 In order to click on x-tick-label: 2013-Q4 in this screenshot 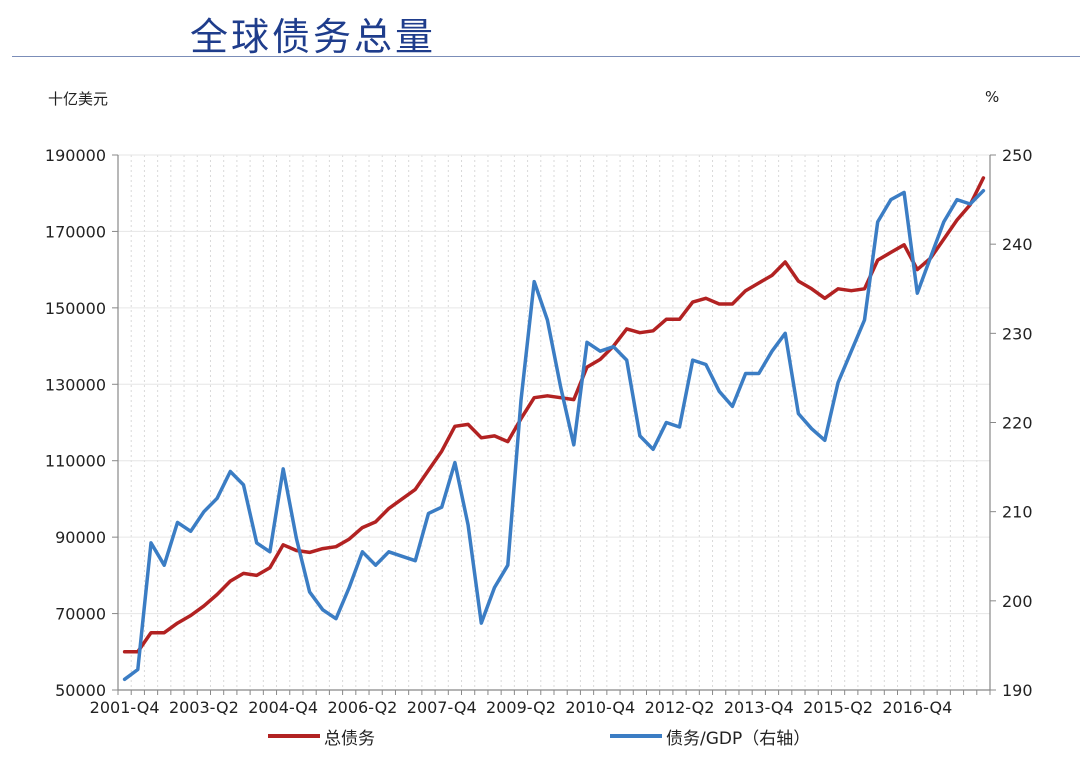, I will do `click(759, 707)`.